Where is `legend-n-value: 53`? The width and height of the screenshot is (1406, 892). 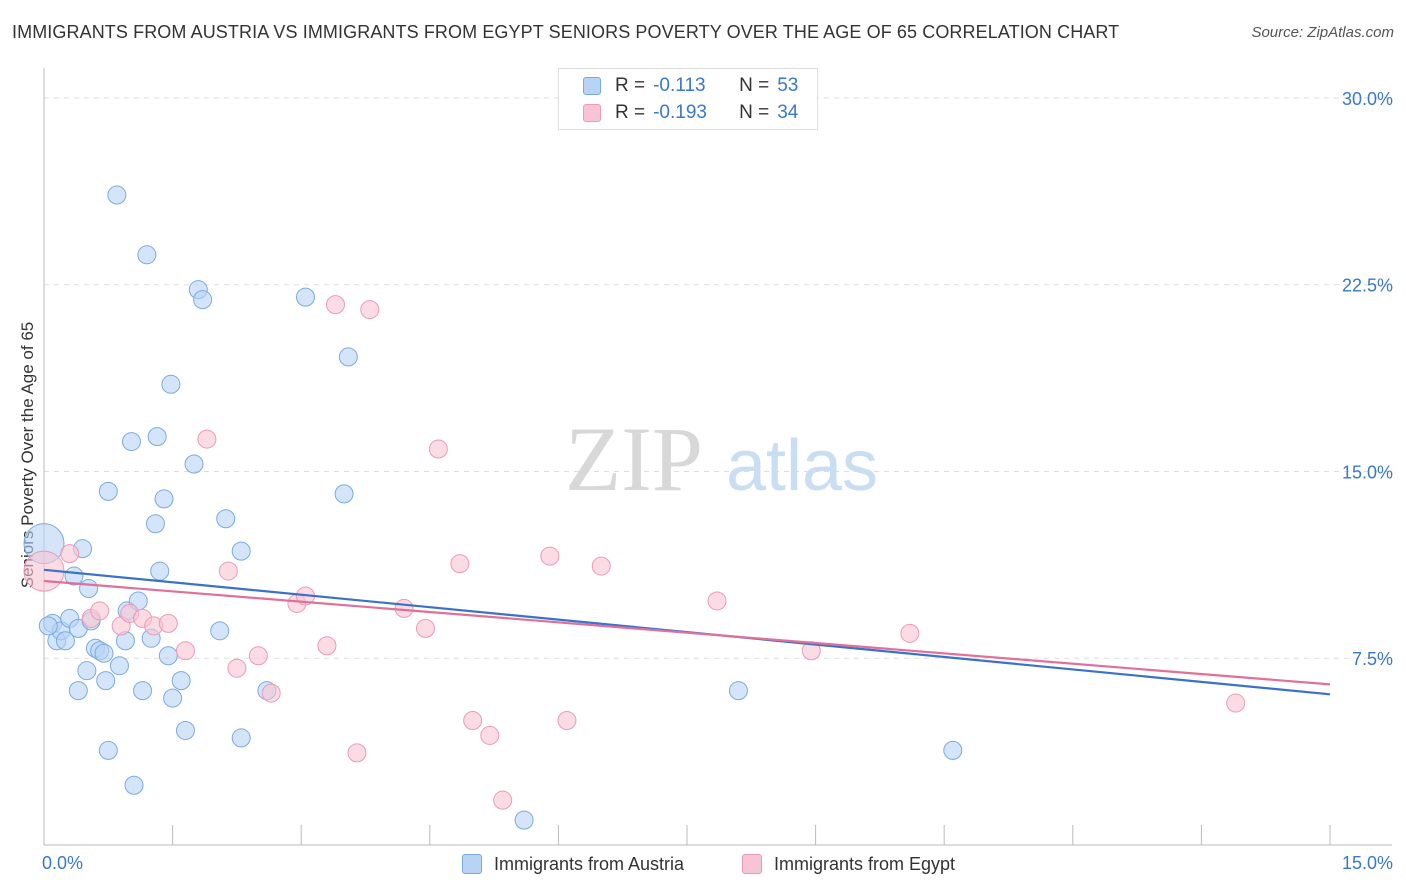 legend-n-value: 53 is located at coordinates (788, 85).